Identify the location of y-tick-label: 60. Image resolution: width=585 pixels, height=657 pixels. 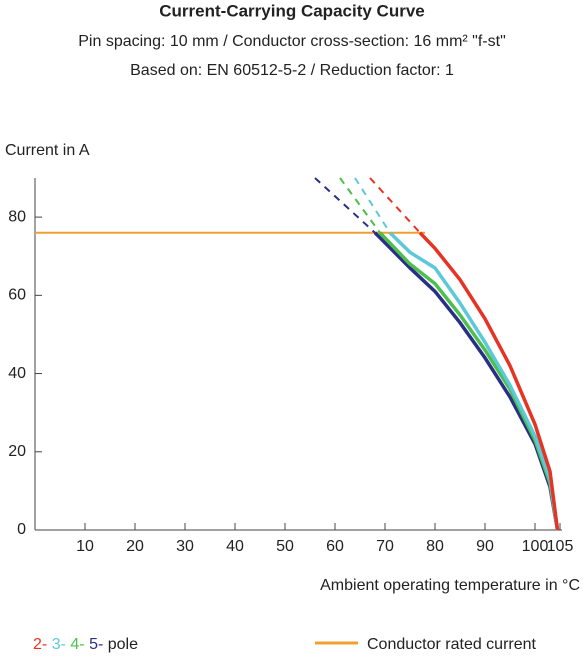
(17, 295).